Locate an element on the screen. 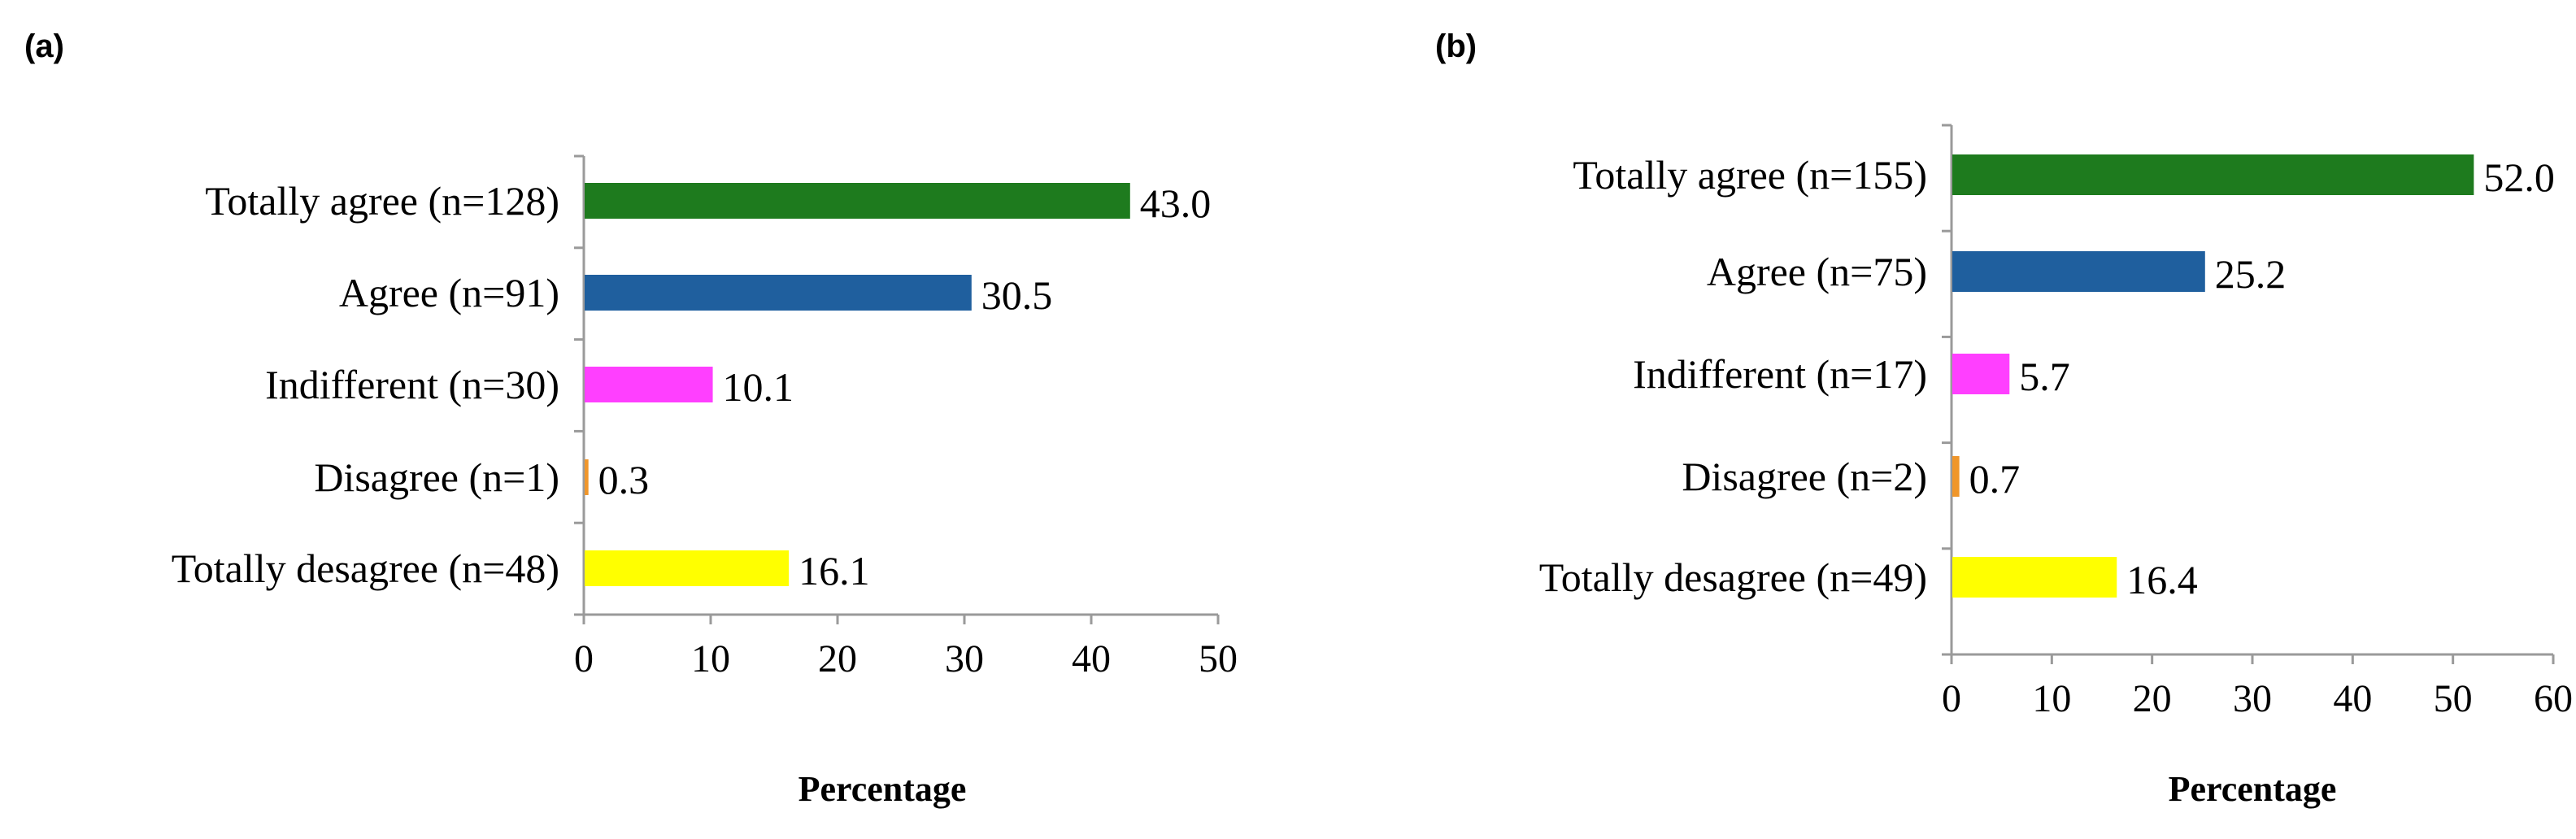 Image resolution: width=2576 pixels, height=839 pixels. value-label-b-0: 52.0 is located at coordinates (2519, 177).